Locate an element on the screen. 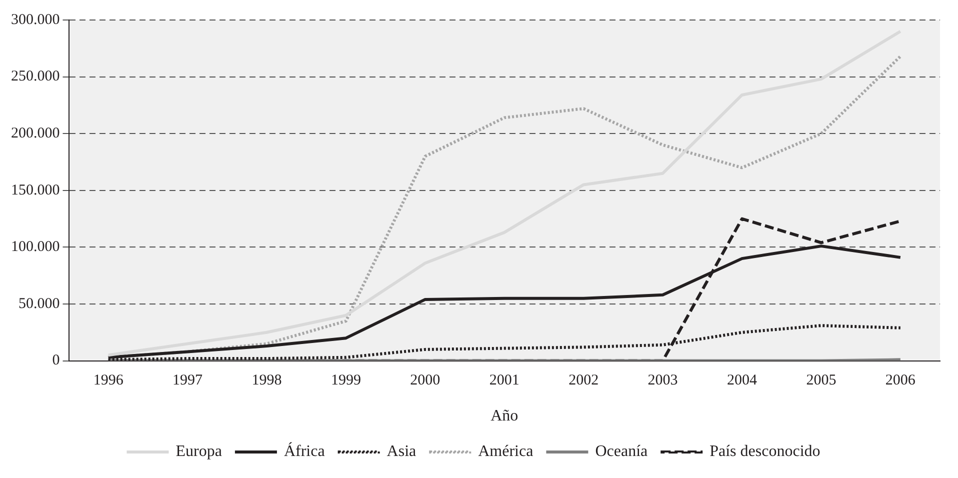  y-tick-label: 200.000 is located at coordinates (35, 134).